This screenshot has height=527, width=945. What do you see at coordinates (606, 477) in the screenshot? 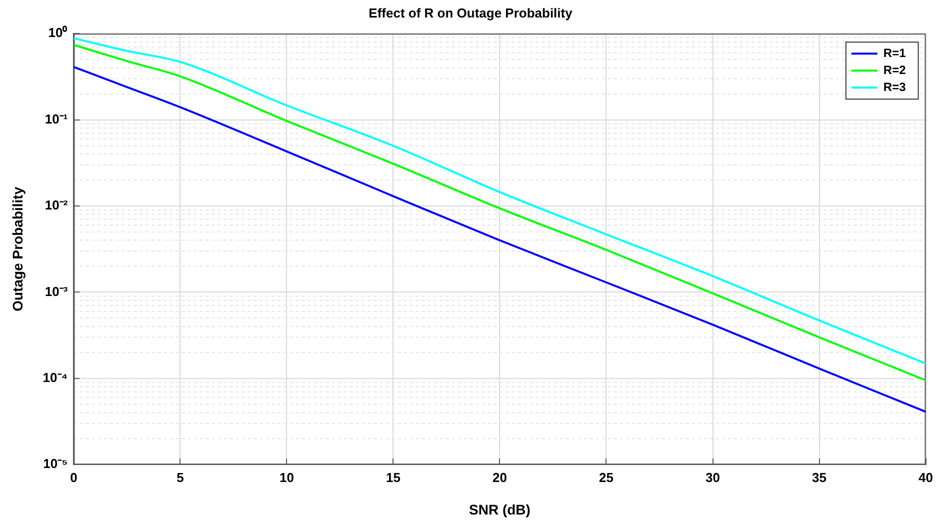
I see `x-tick-label: 25` at bounding box center [606, 477].